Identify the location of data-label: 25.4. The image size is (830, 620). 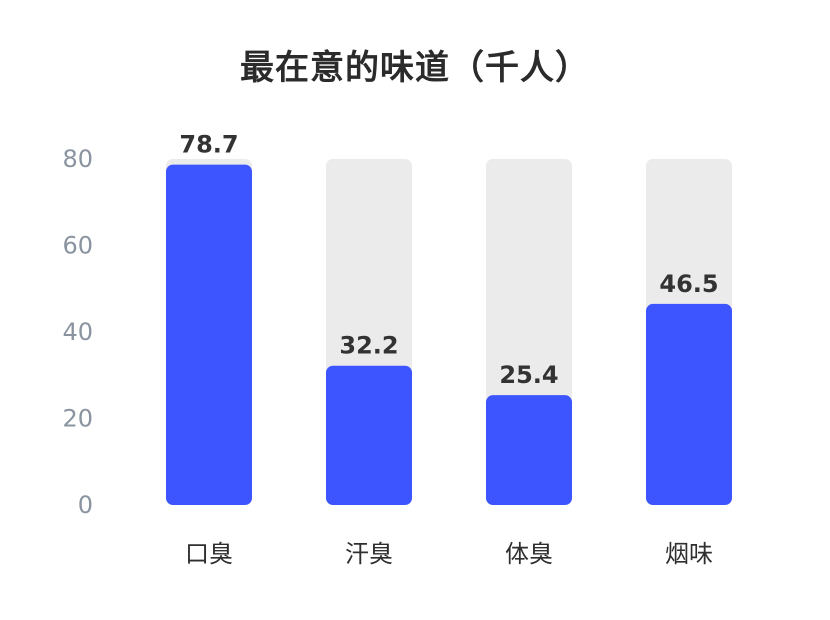
(528, 375).